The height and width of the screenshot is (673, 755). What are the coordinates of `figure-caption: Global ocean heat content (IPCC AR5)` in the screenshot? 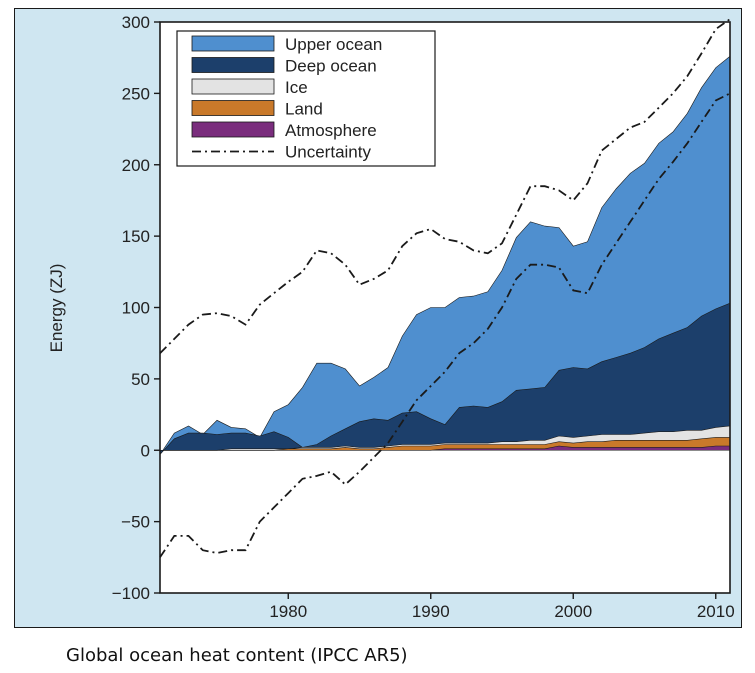 It's located at (237, 655).